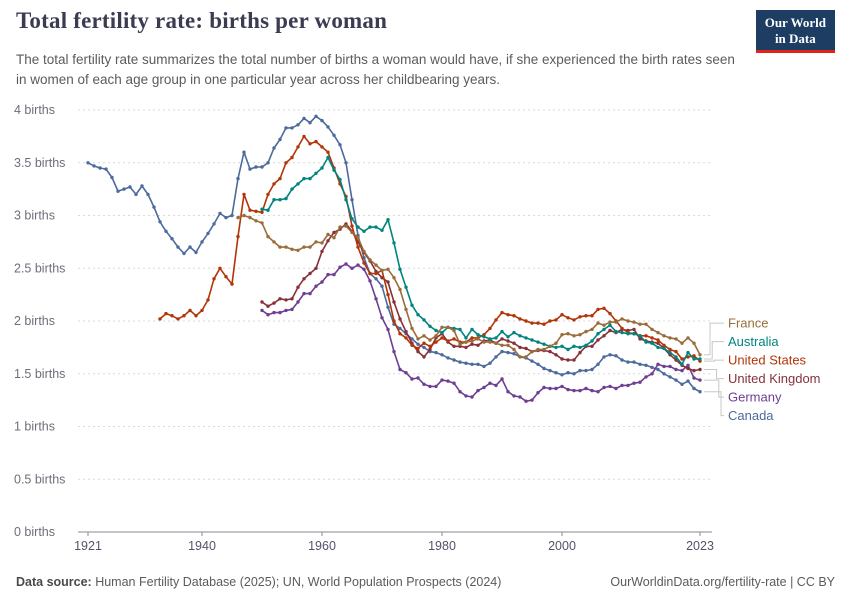  Describe the element at coordinates (767, 360) in the screenshot. I see `legend-label-united-states: United States` at that location.